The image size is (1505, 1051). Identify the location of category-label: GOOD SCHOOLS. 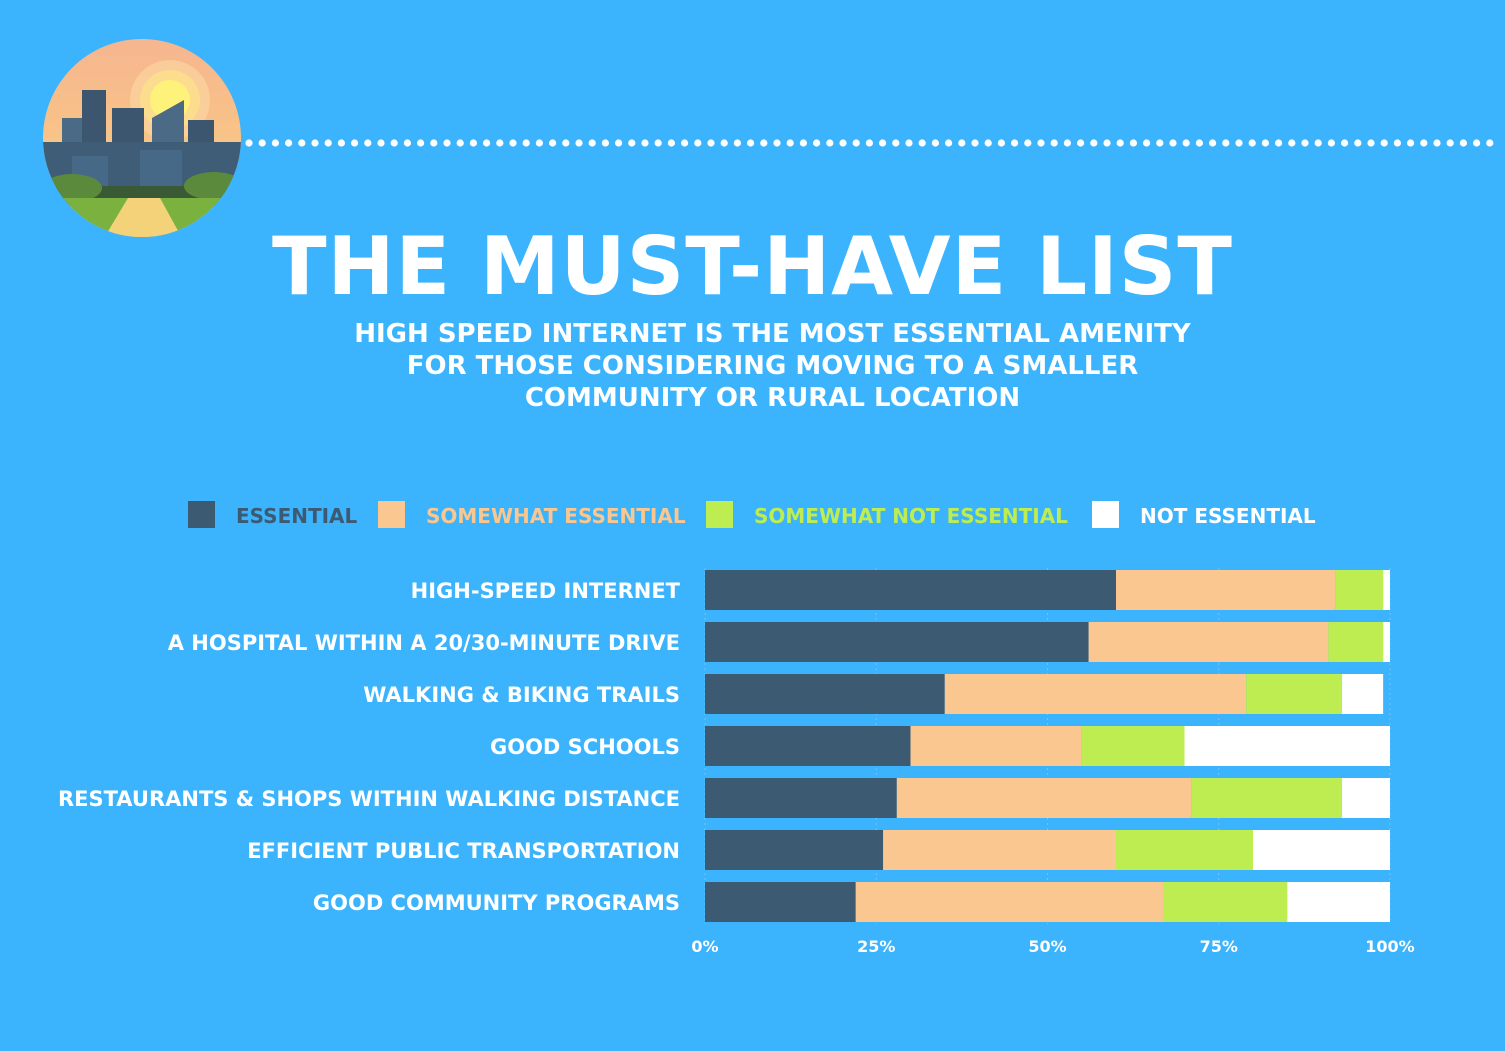
(585, 747).